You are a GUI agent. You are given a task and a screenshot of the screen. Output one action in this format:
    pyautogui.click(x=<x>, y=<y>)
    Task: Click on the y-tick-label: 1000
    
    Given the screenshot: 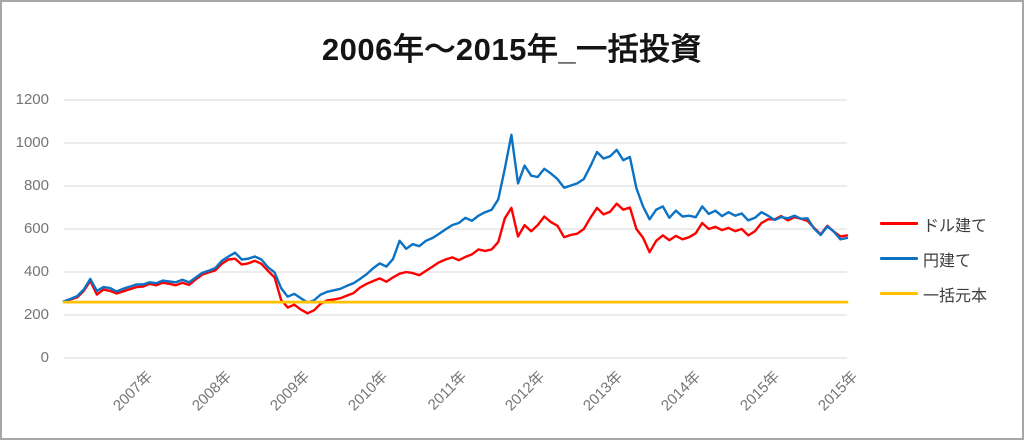 What is the action you would take?
    pyautogui.click(x=32, y=142)
    